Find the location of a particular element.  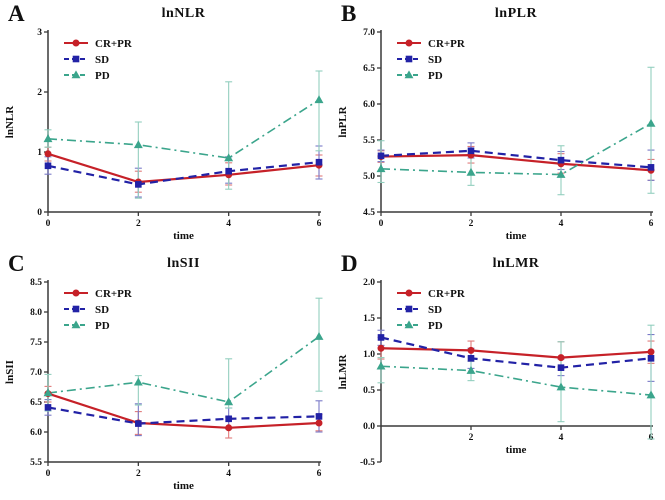

y-tick-label: 5.0 is located at coordinates (369, 177).